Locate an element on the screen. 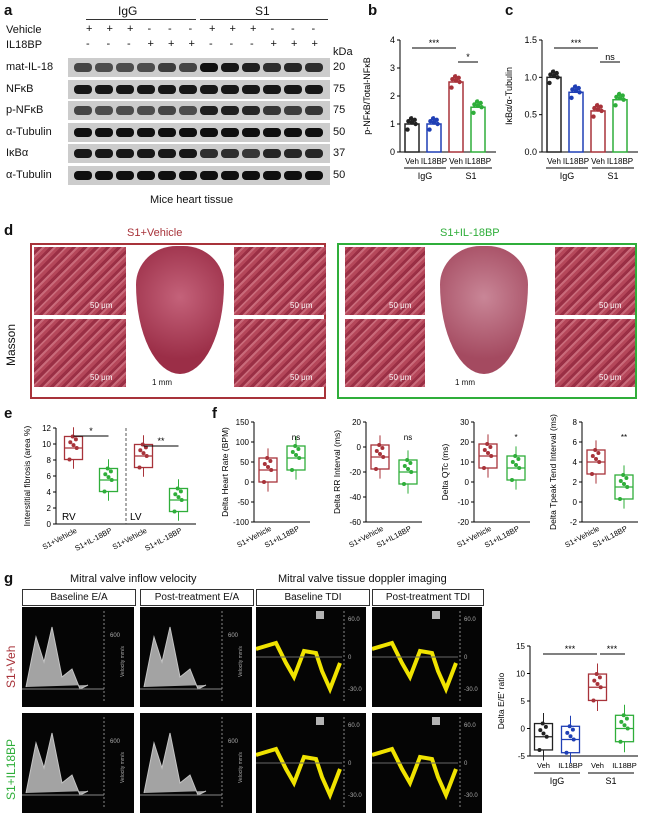 The width and height of the screenshot is (650, 820). histology-box-il18bp is located at coordinates (487, 321).